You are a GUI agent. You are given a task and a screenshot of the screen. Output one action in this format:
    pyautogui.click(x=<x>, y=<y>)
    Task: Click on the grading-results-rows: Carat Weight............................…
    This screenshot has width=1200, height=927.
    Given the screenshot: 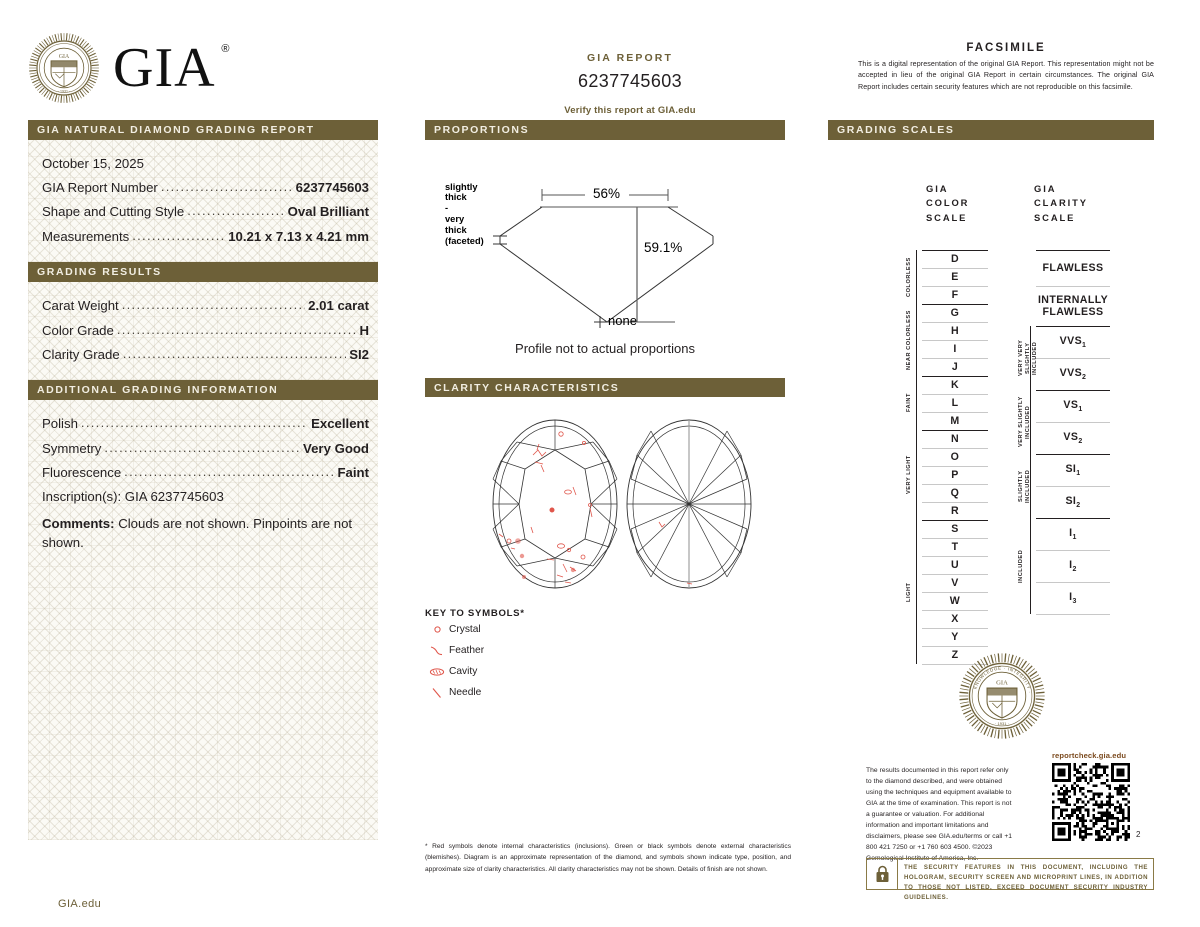 What is the action you would take?
    pyautogui.click(x=205, y=330)
    